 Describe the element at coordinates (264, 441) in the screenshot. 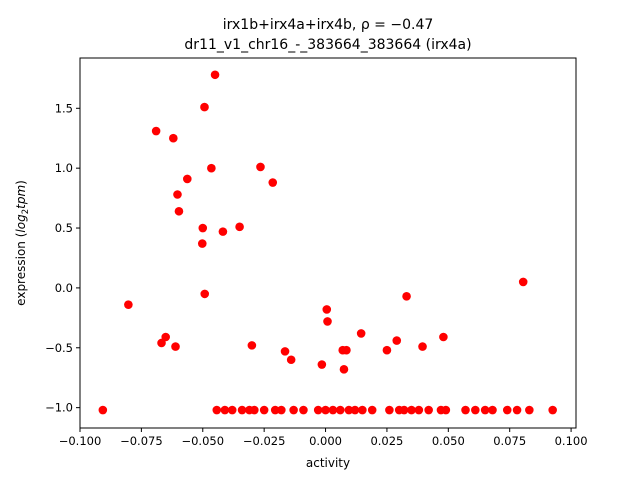

I see `x-tick-label: −0.025` at that location.